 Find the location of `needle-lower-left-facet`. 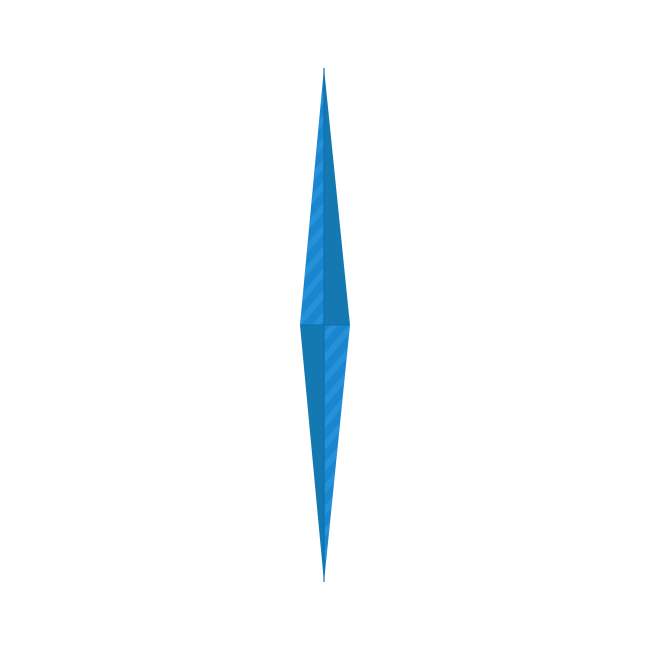

needle-lower-left-facet is located at coordinates (312, 453).